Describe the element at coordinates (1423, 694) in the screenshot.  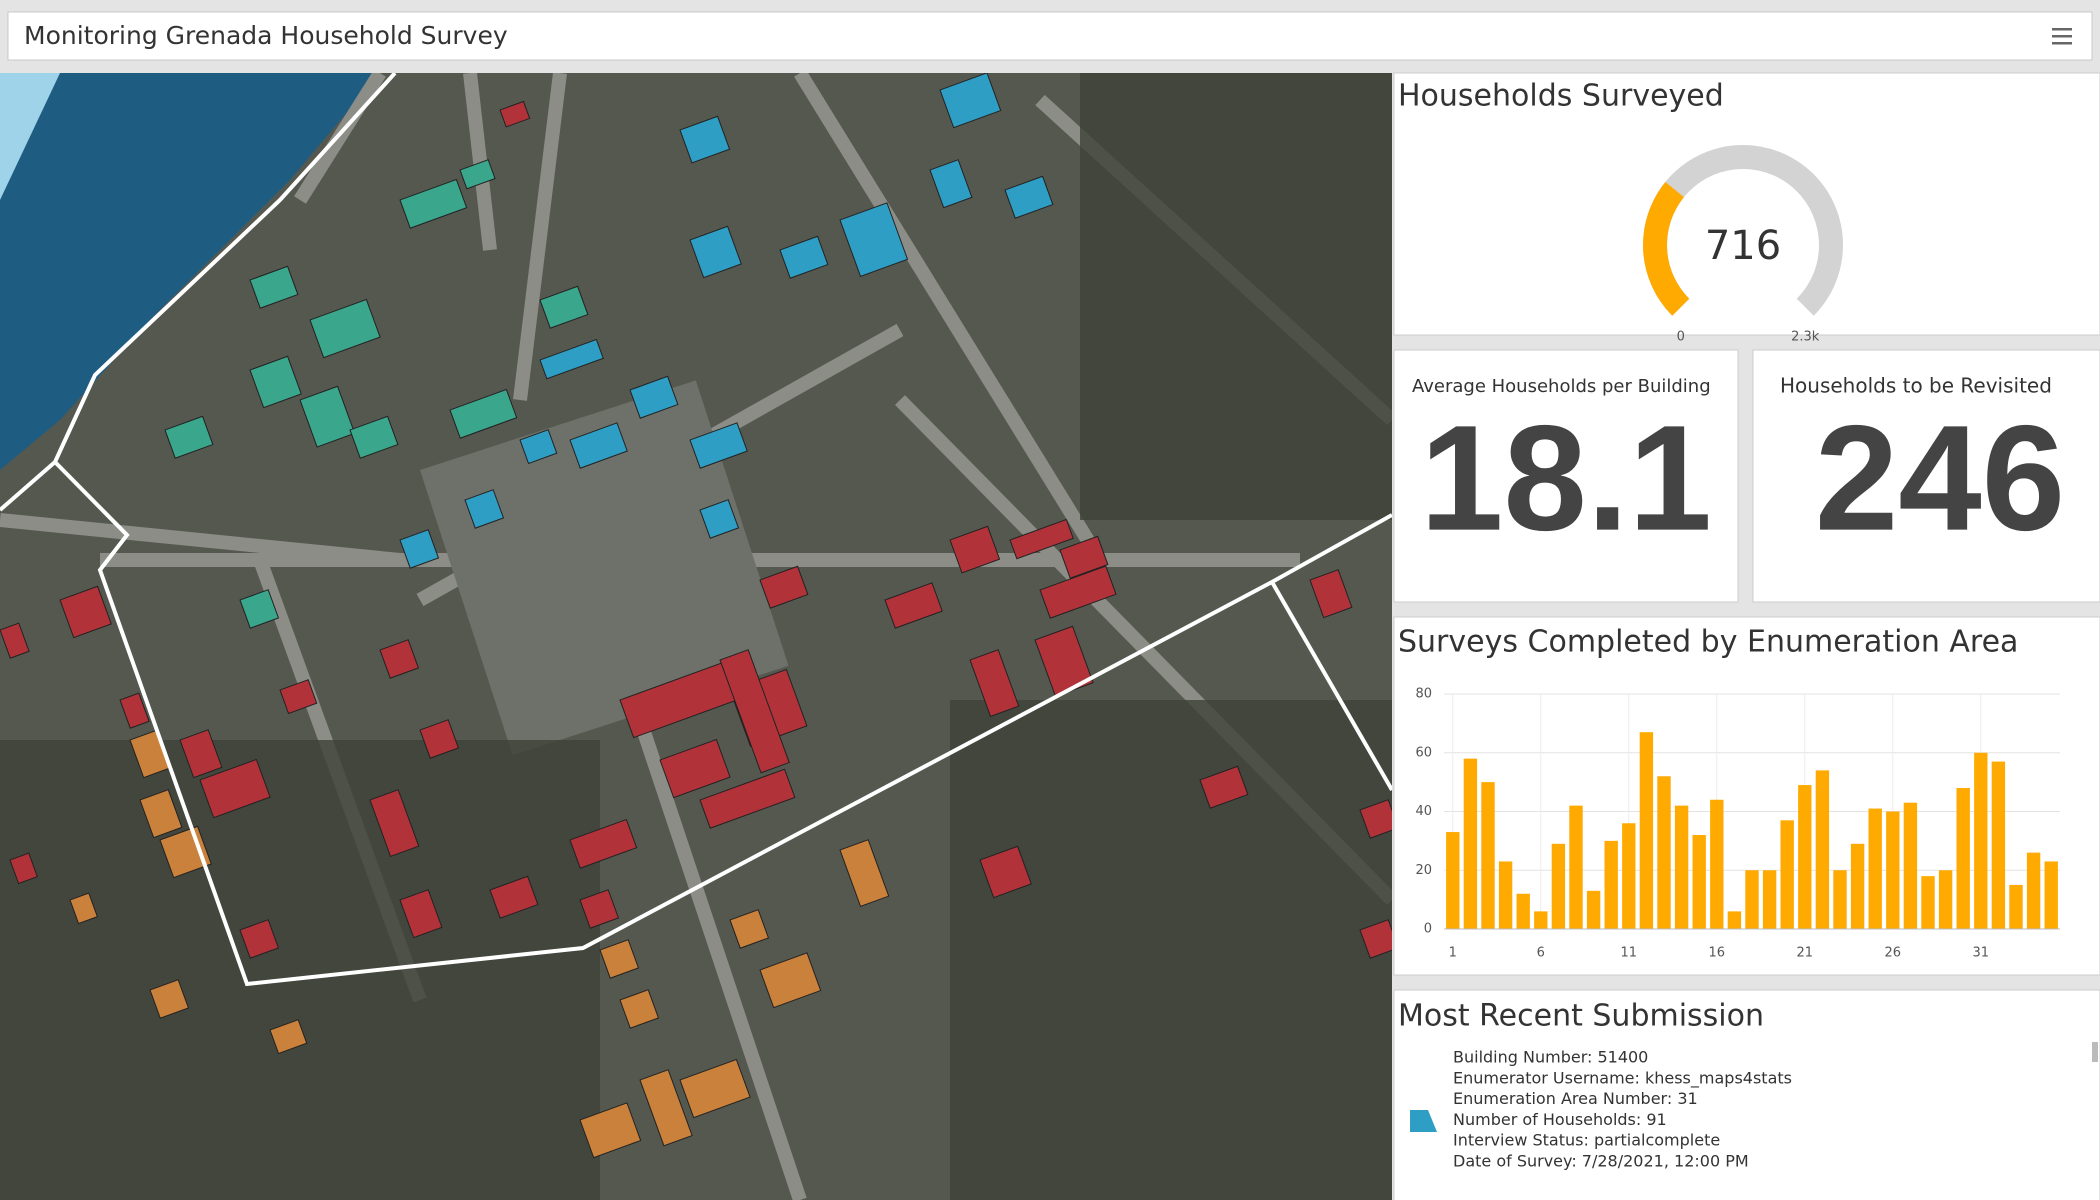
I see `y-tick-label: 80` at that location.